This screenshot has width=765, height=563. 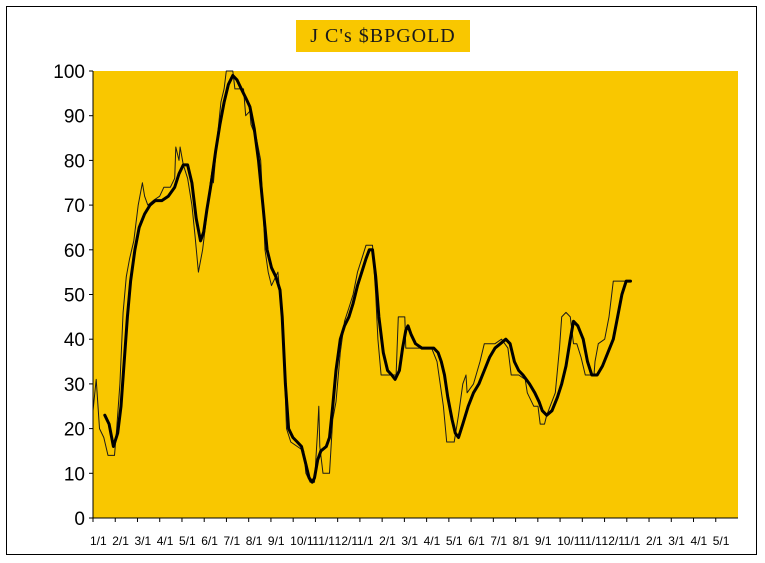 I want to click on chart-title-background, so click(x=383, y=36).